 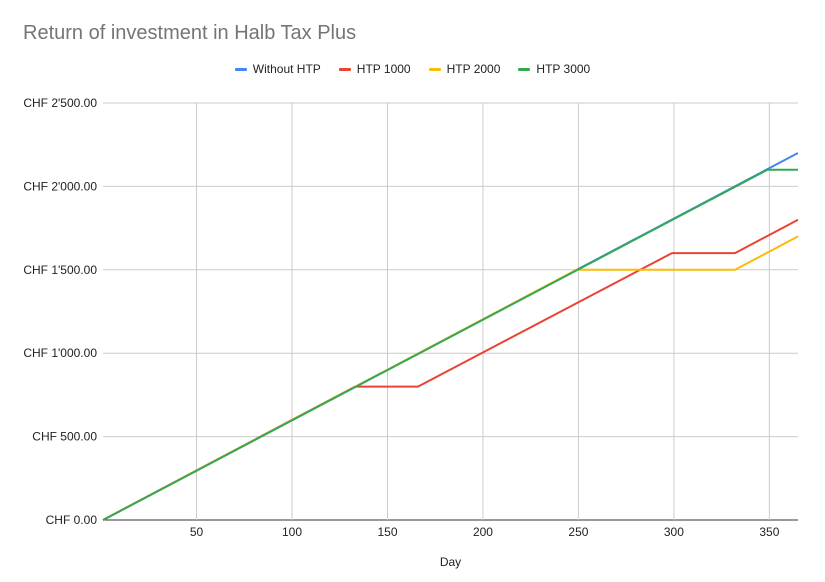 I want to click on legend-item-htp-2000: HTP 2000, so click(x=464, y=69).